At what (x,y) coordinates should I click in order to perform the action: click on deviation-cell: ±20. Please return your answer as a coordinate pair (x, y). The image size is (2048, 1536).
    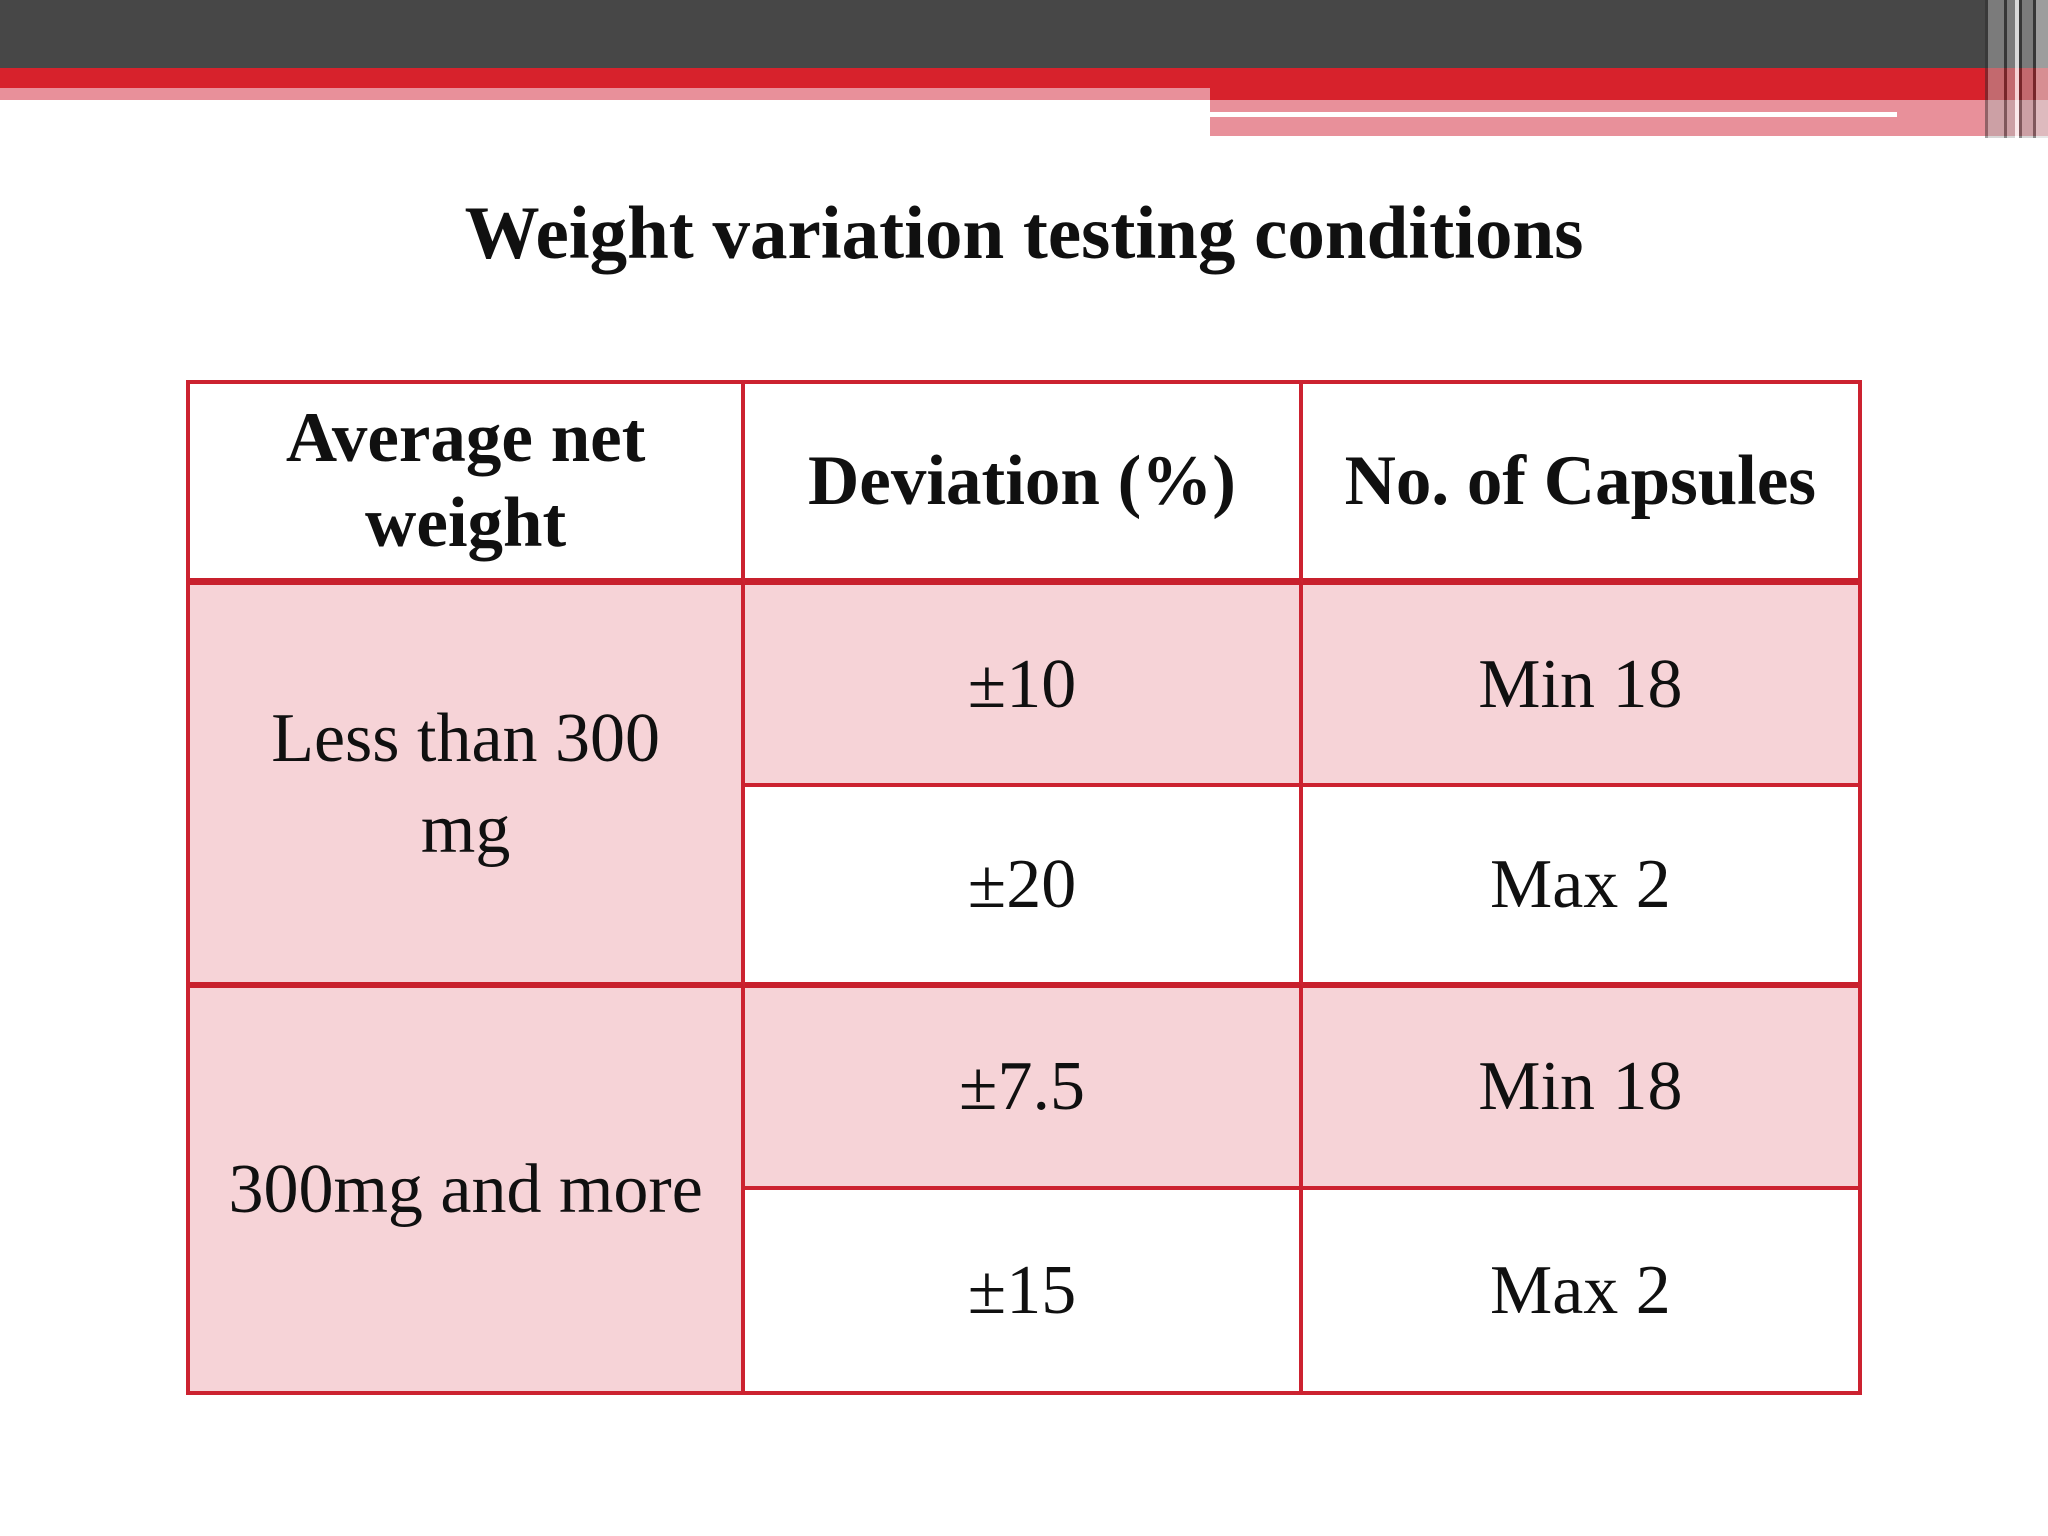
    Looking at the image, I should click on (1024, 887).